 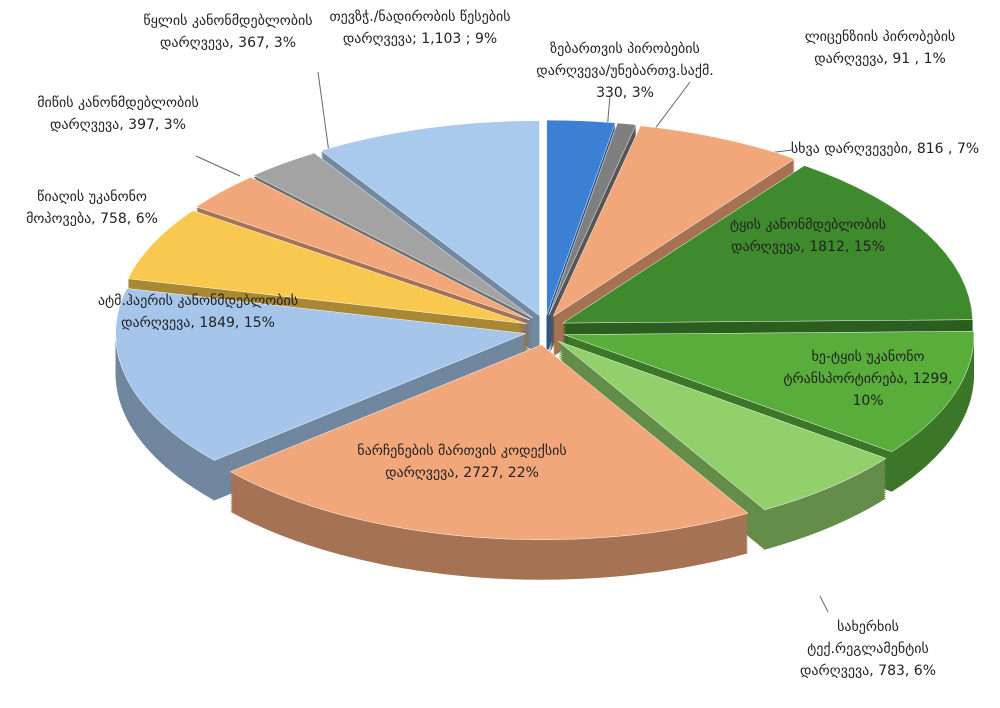 I want to click on slice-label: წიაღის უკანონო მოპოვება, 758, 6%, so click(x=92, y=208).